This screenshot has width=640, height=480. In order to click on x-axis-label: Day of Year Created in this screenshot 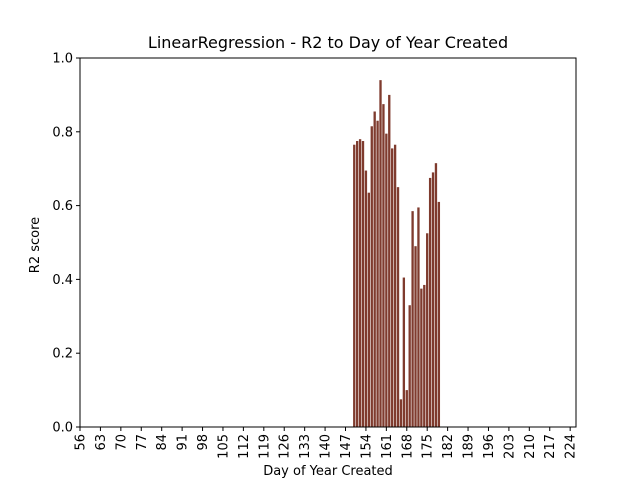, I will do `click(328, 471)`.